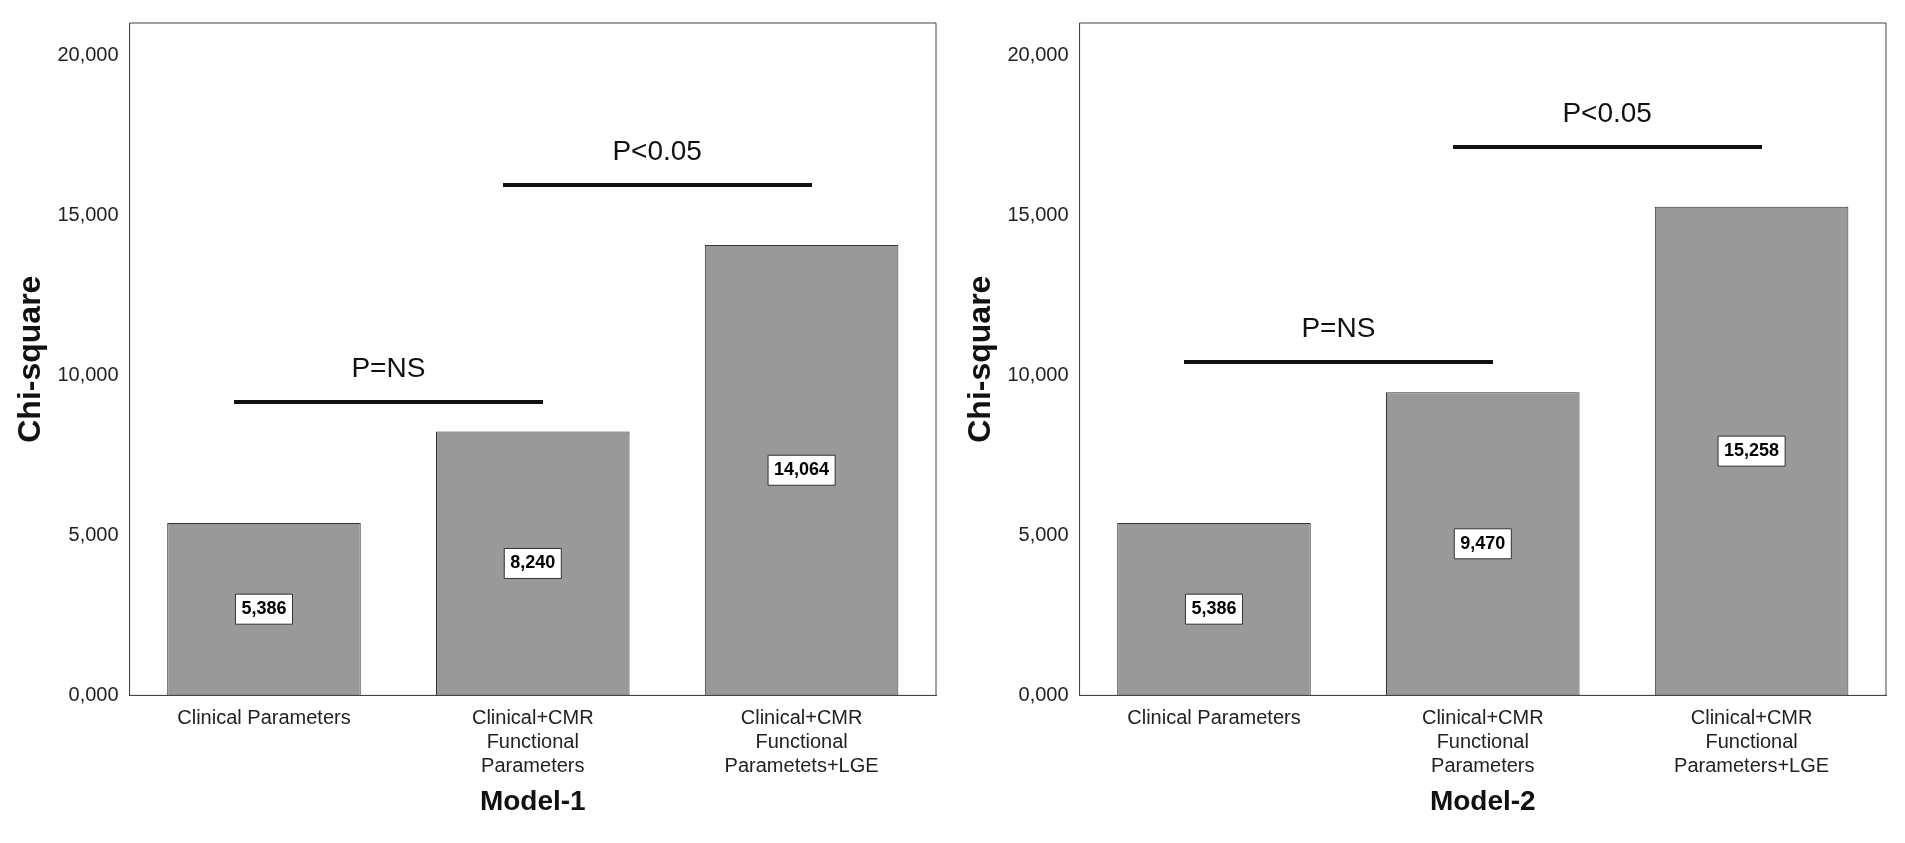  I want to click on x-axis-title: Model-1, so click(532, 800).